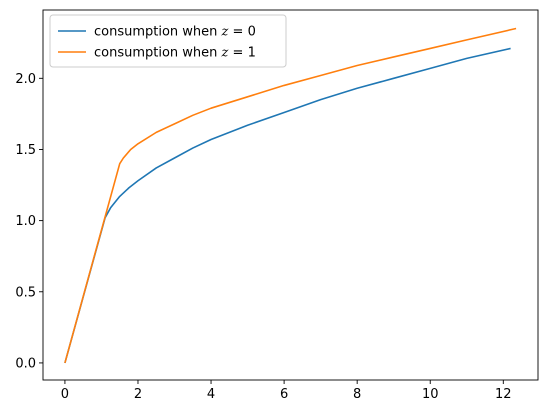 The height and width of the screenshot is (413, 547). I want to click on legend-label-1: consumption when z = 1, so click(175, 53).